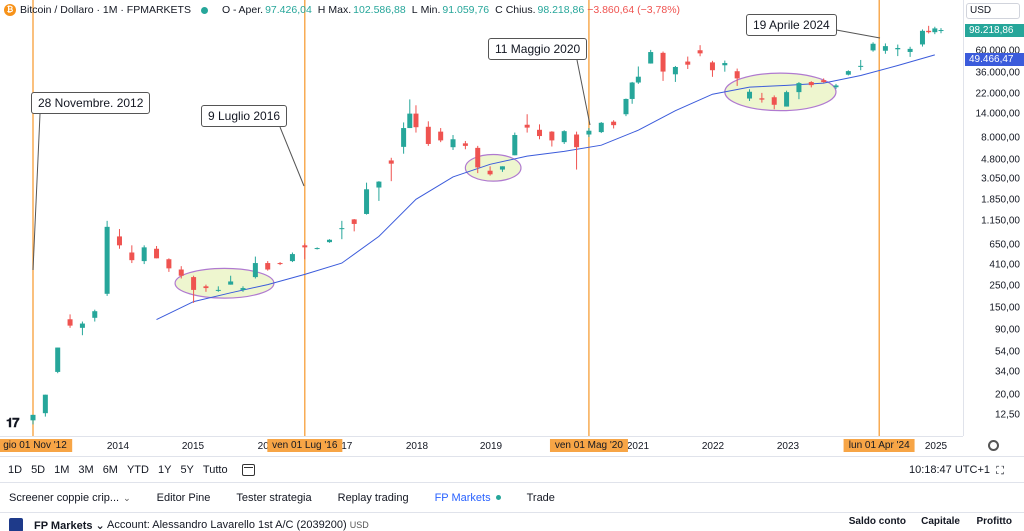 Image resolution: width=1024 pixels, height=531 pixels. Describe the element at coordinates (1000, 179) in the screenshot. I see `price-tick-label: 3.050,00` at that location.